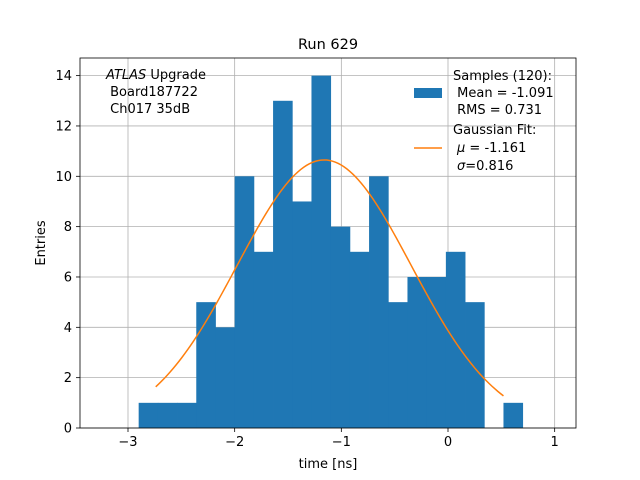 This screenshot has height=480, width=640. I want to click on legend-fit-mu-symbol: μ, so click(460, 148).